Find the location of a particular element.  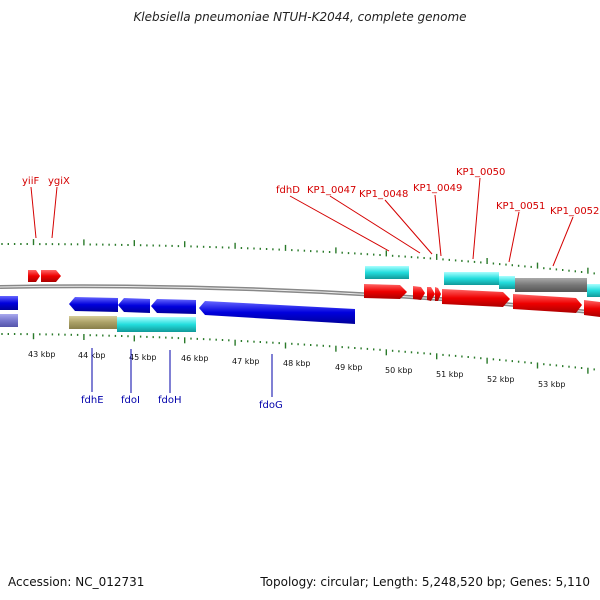

gene-KP1_0047-feature is located at coordinates (419, 293).